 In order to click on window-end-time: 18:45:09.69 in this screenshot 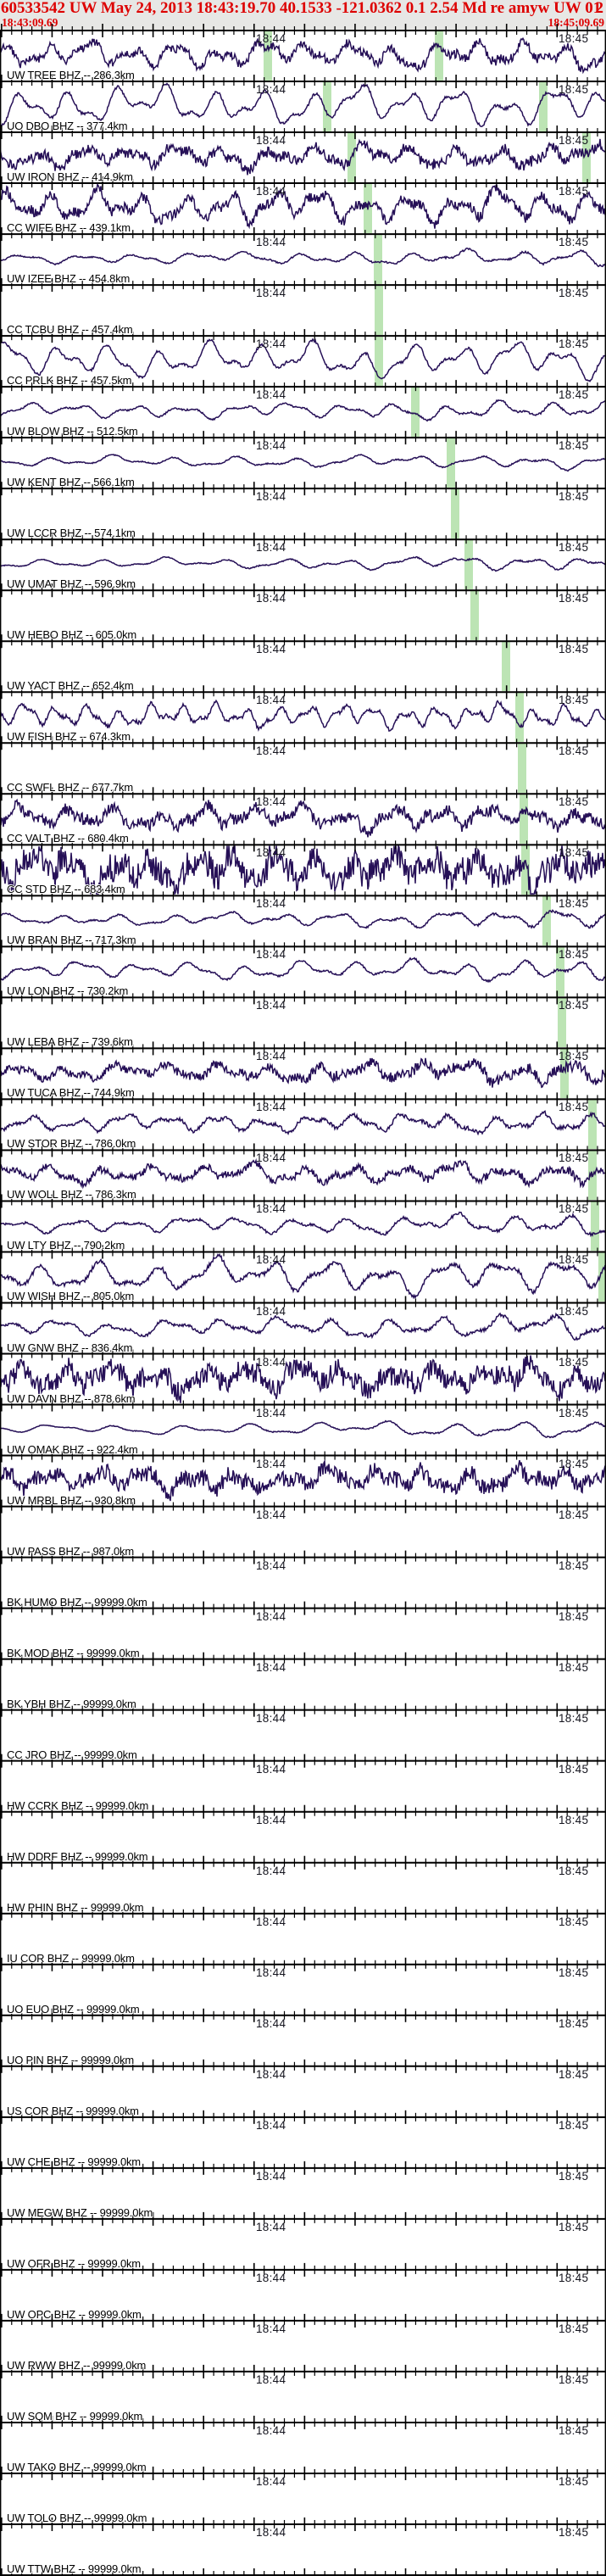, I will do `click(576, 22)`.